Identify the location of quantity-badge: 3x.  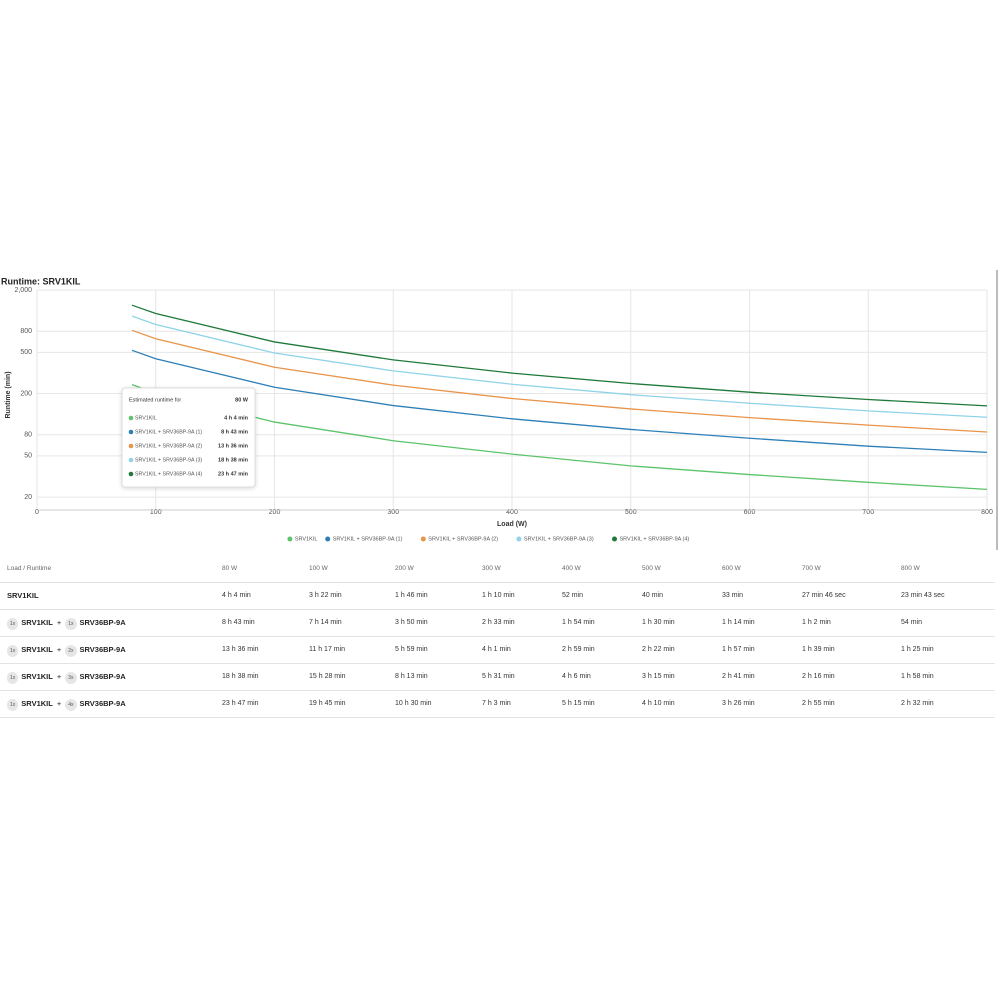
(71, 678).